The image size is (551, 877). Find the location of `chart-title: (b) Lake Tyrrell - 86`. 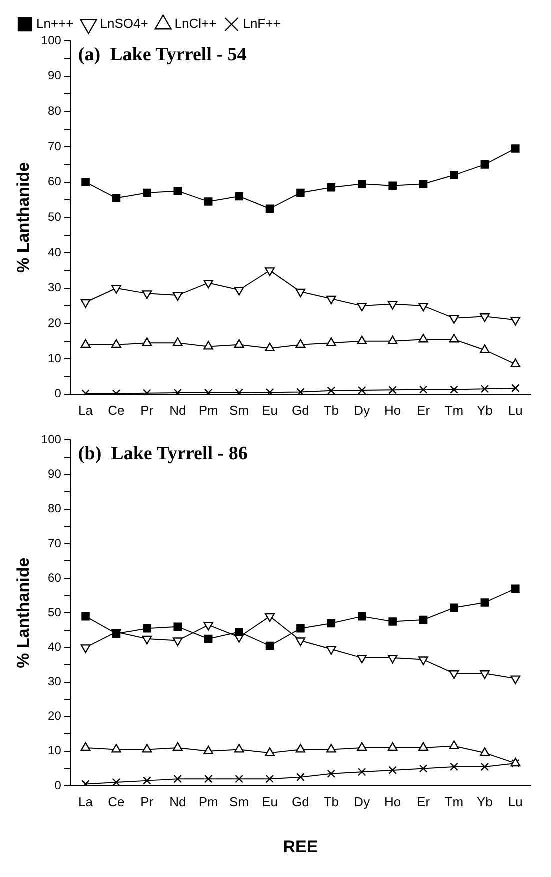

chart-title: (b) Lake Tyrrell - 86 is located at coordinates (163, 454).